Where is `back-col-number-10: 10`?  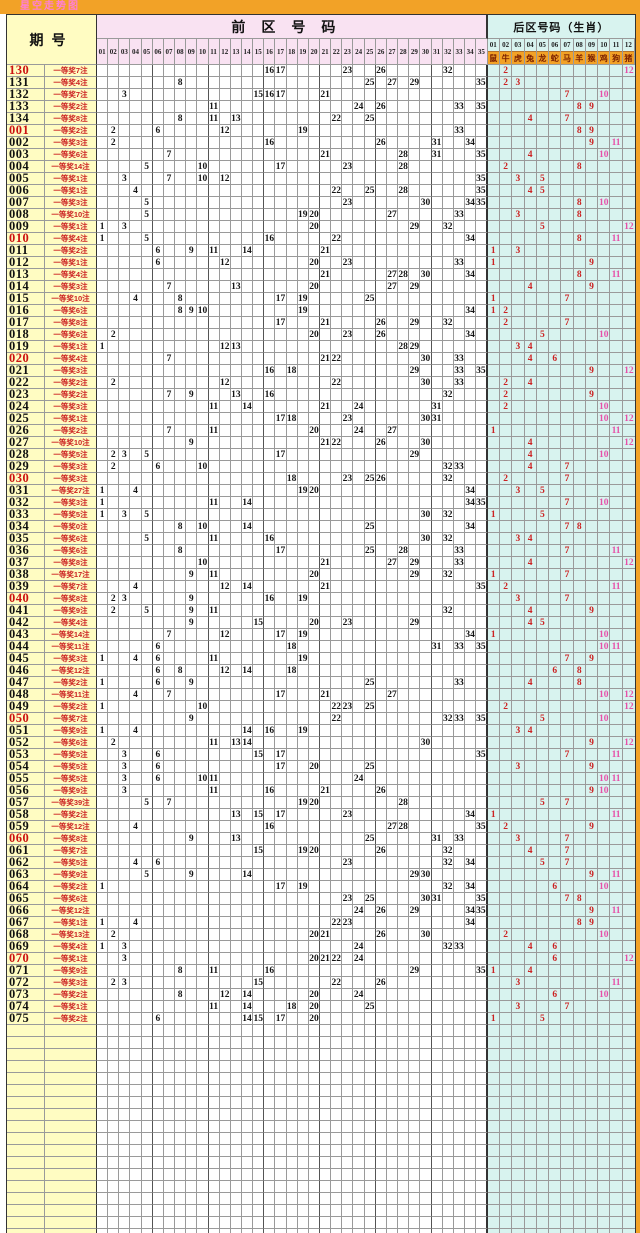 back-col-number-10: 10 is located at coordinates (604, 45).